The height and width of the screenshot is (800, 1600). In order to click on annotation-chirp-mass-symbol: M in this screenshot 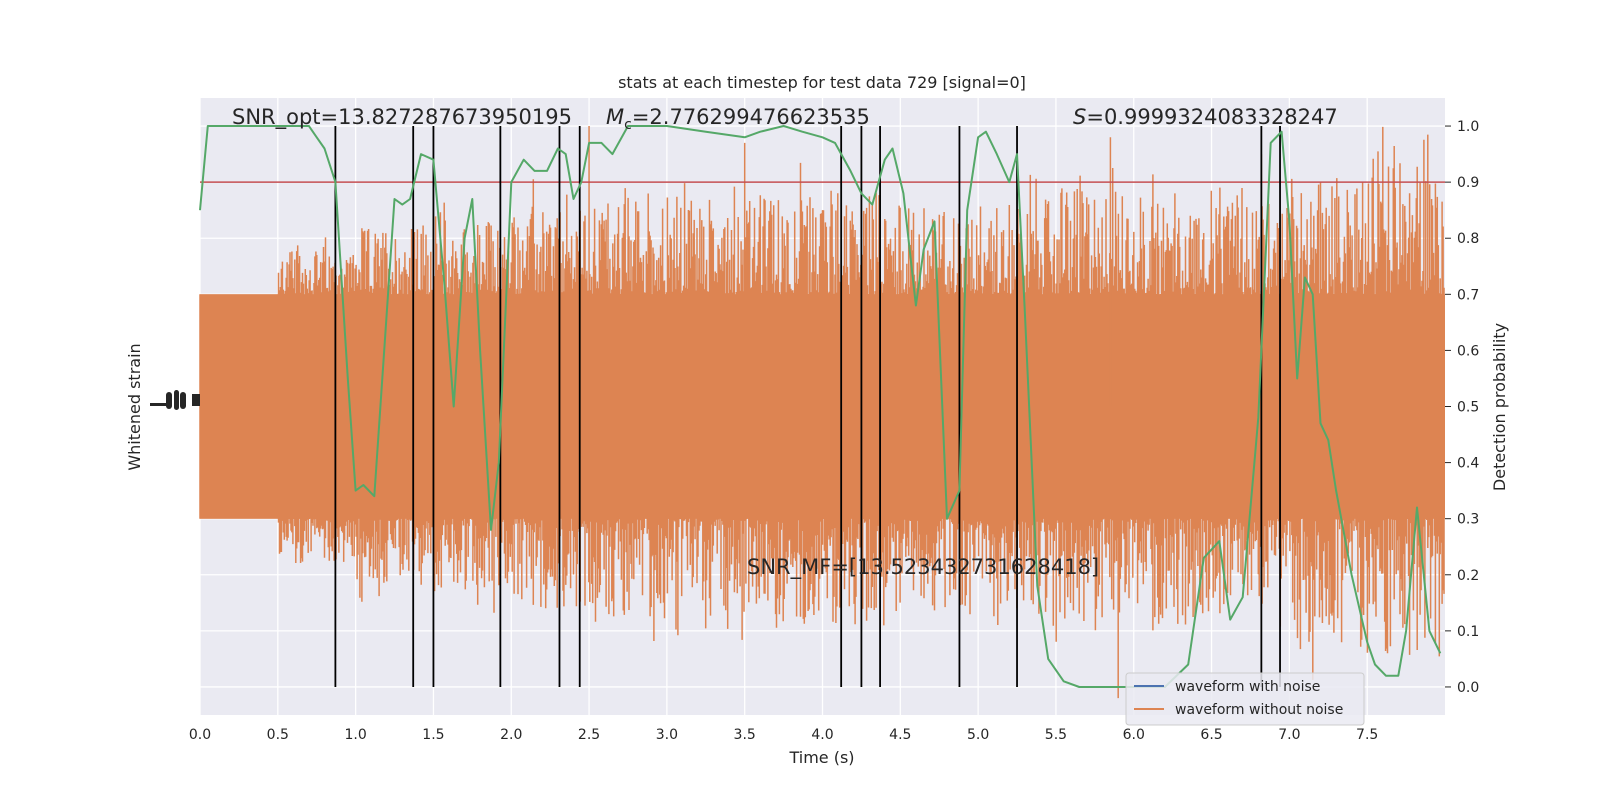, I will do `click(615, 117)`.